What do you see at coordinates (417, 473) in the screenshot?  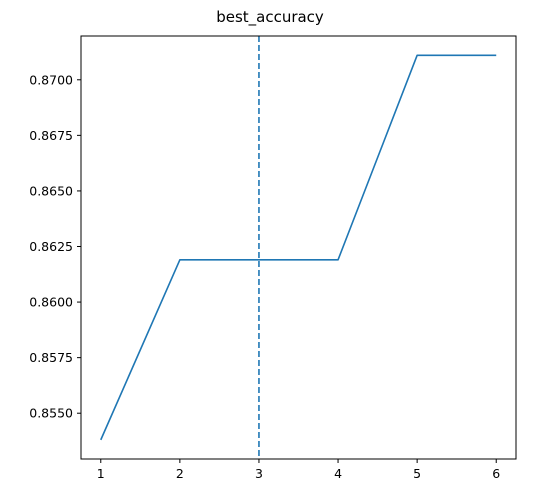 I see `x-tick-label: 5` at bounding box center [417, 473].